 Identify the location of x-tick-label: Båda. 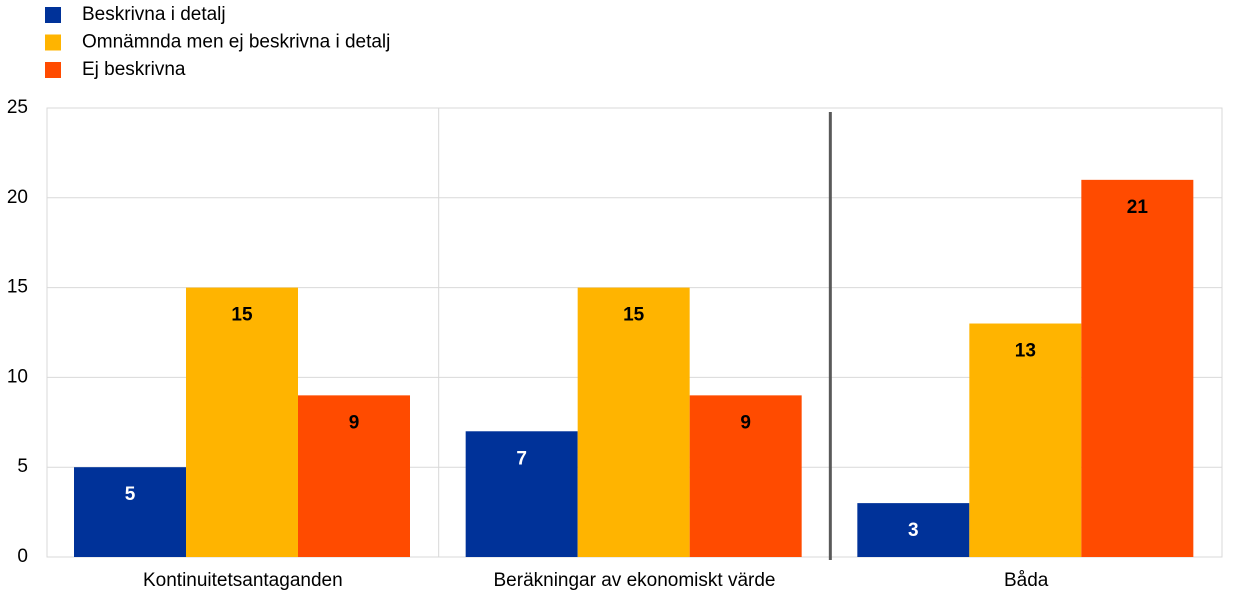
(1026, 580).